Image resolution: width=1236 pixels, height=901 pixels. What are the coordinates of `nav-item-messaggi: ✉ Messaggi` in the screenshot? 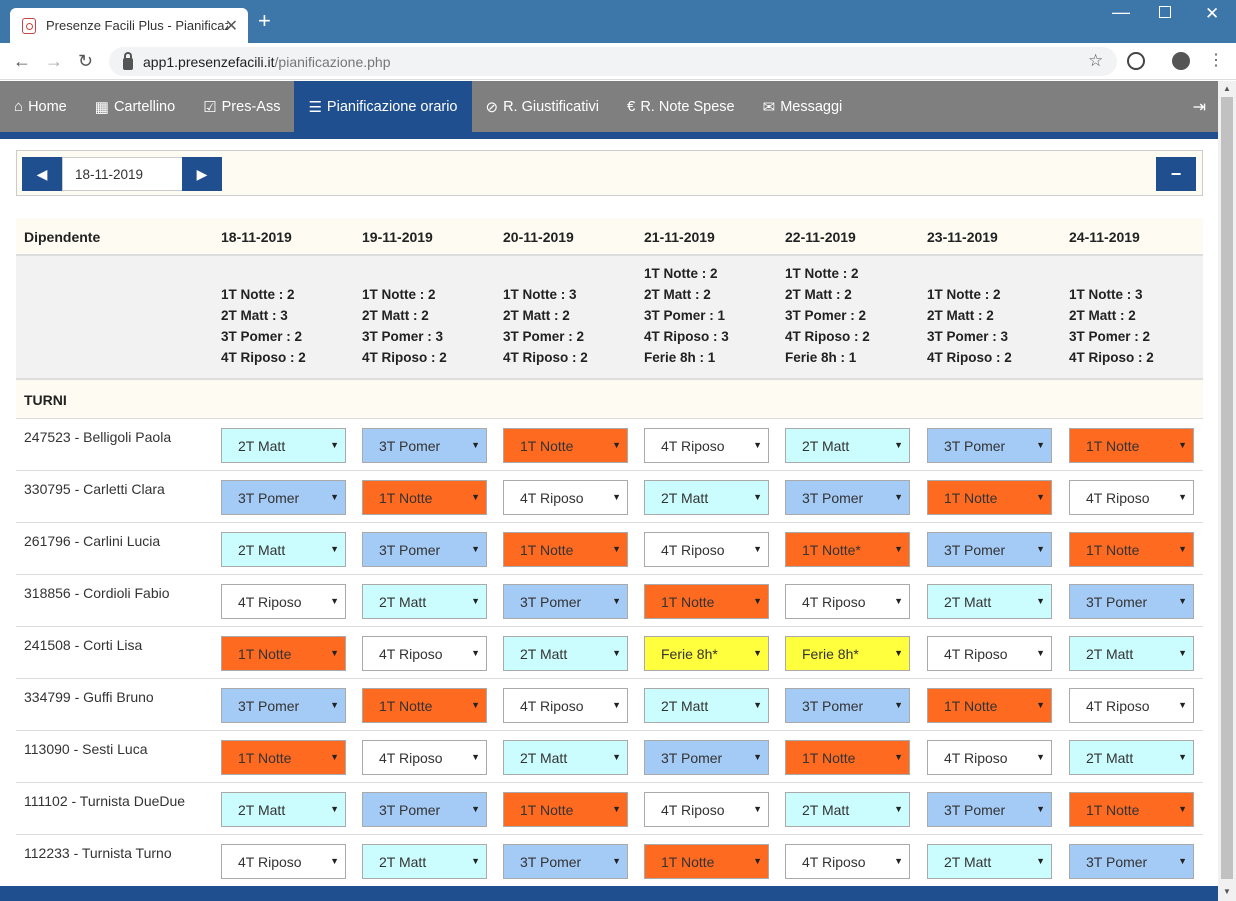 It's located at (803, 106).